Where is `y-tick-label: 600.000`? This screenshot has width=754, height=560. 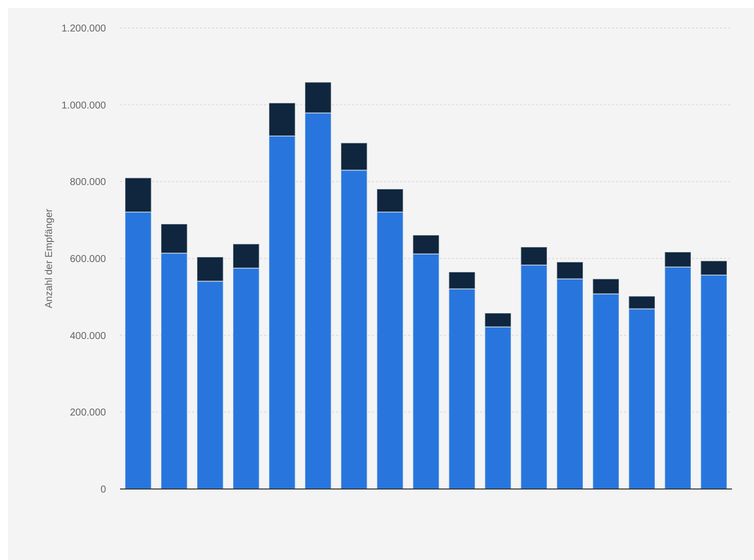 y-tick-label: 600.000 is located at coordinates (88, 259).